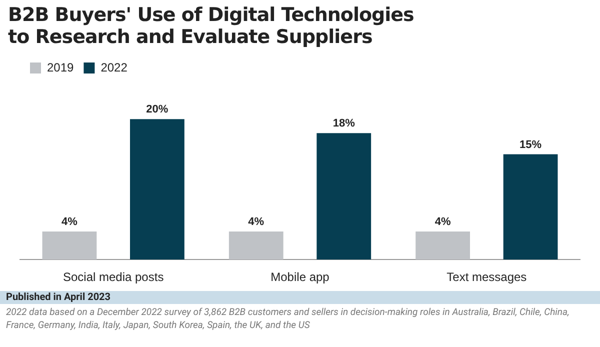 This screenshot has width=600, height=347. Describe the element at coordinates (344, 124) in the screenshot. I see `data-label: 18%` at that location.